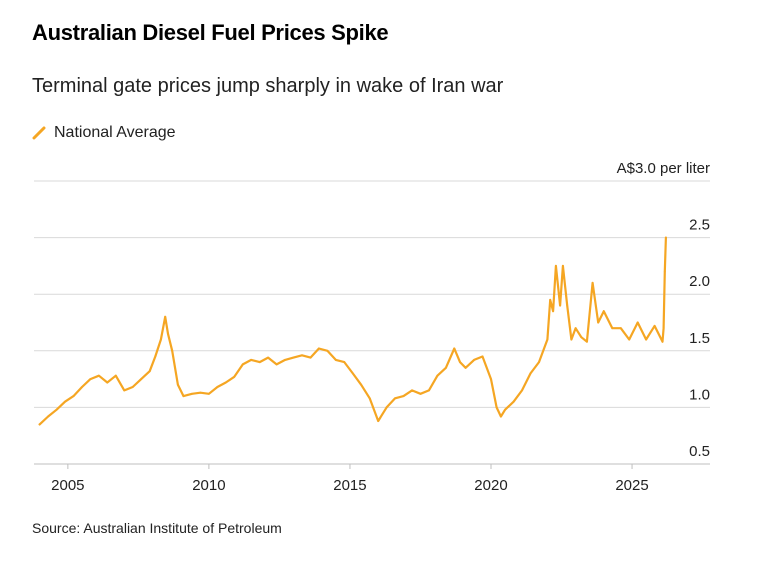  I want to click on x-tick-label: 2025, so click(631, 485).